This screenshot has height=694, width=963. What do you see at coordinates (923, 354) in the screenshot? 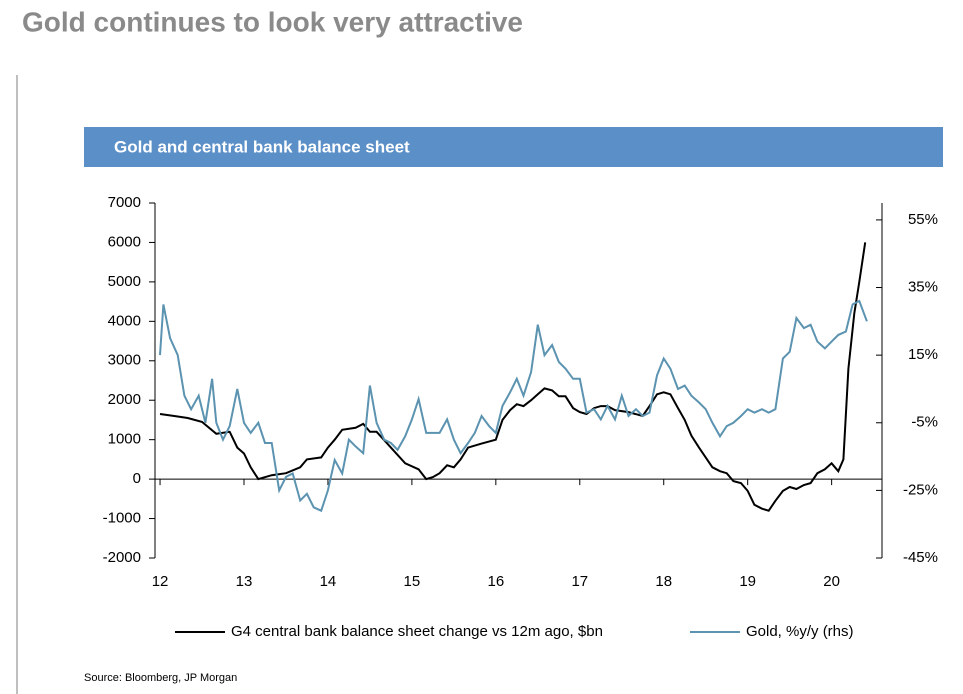
I see `y2-tick-label: 15%` at bounding box center [923, 354].